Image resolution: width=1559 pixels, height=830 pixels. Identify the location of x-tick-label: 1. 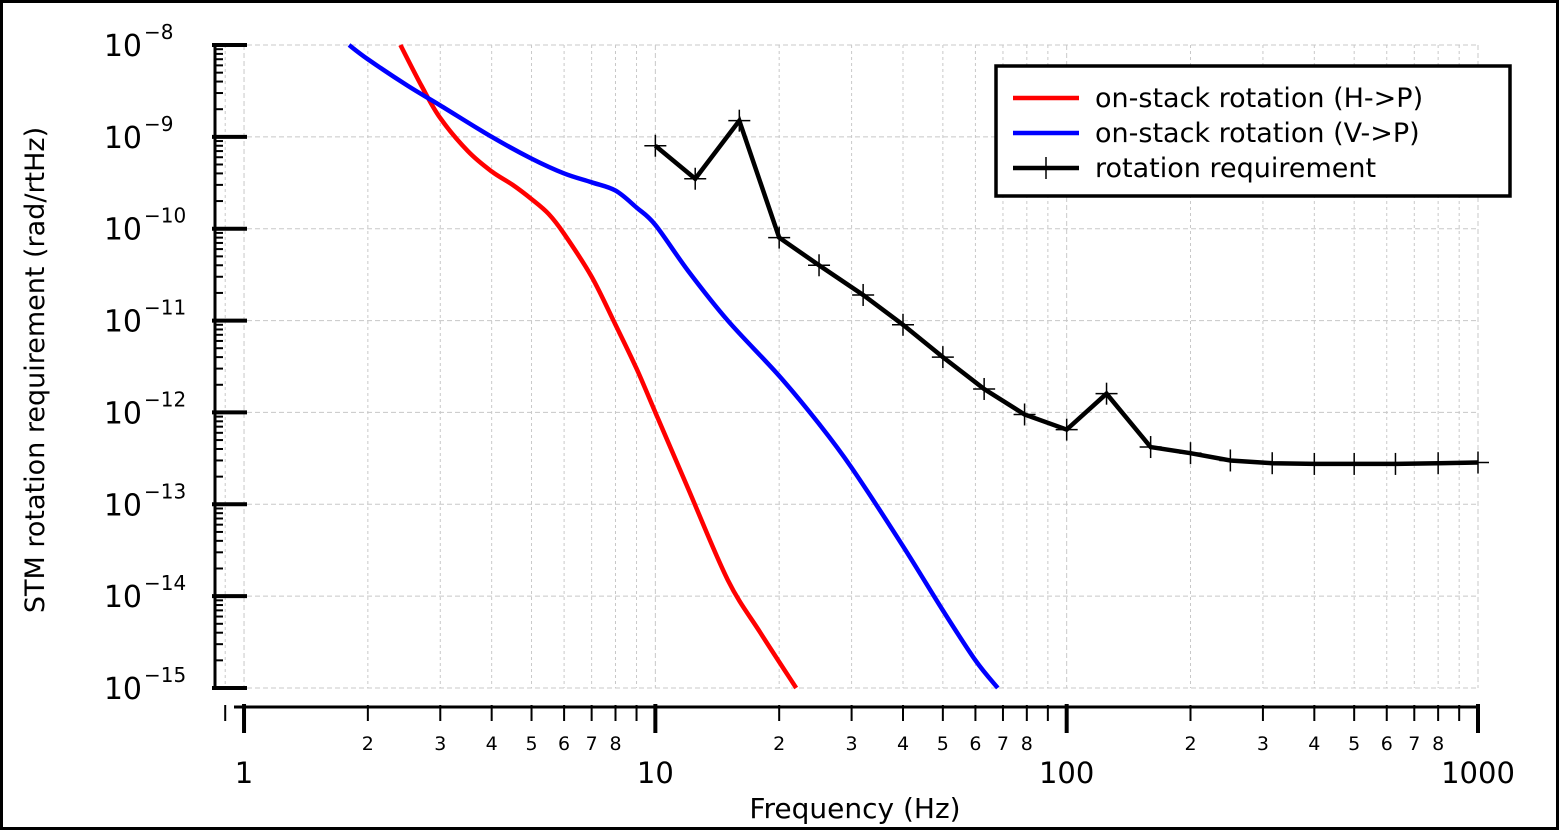
(244, 773).